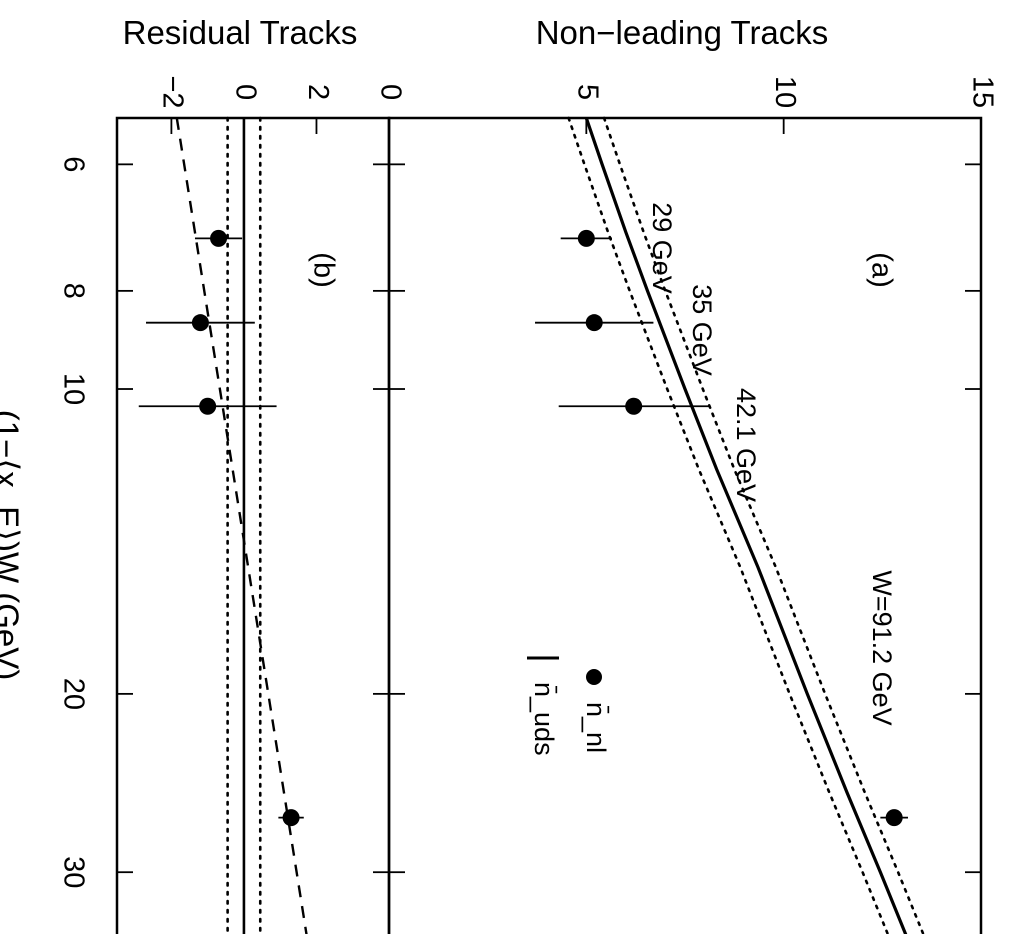 The height and width of the screenshot is (934, 1009). Describe the element at coordinates (73, 522) in the screenshot. I see `energy-tick-labels: 6 8 10 20 30` at that location.